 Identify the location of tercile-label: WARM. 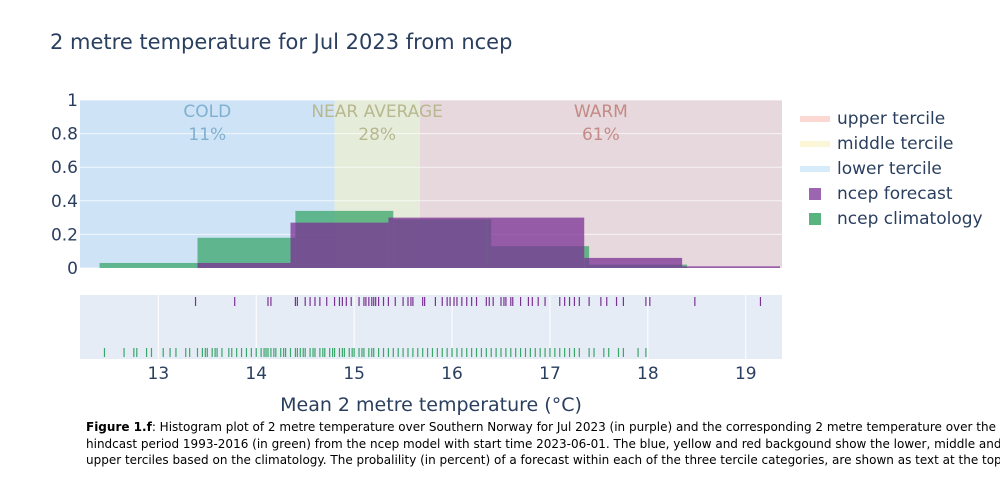
(601, 112).